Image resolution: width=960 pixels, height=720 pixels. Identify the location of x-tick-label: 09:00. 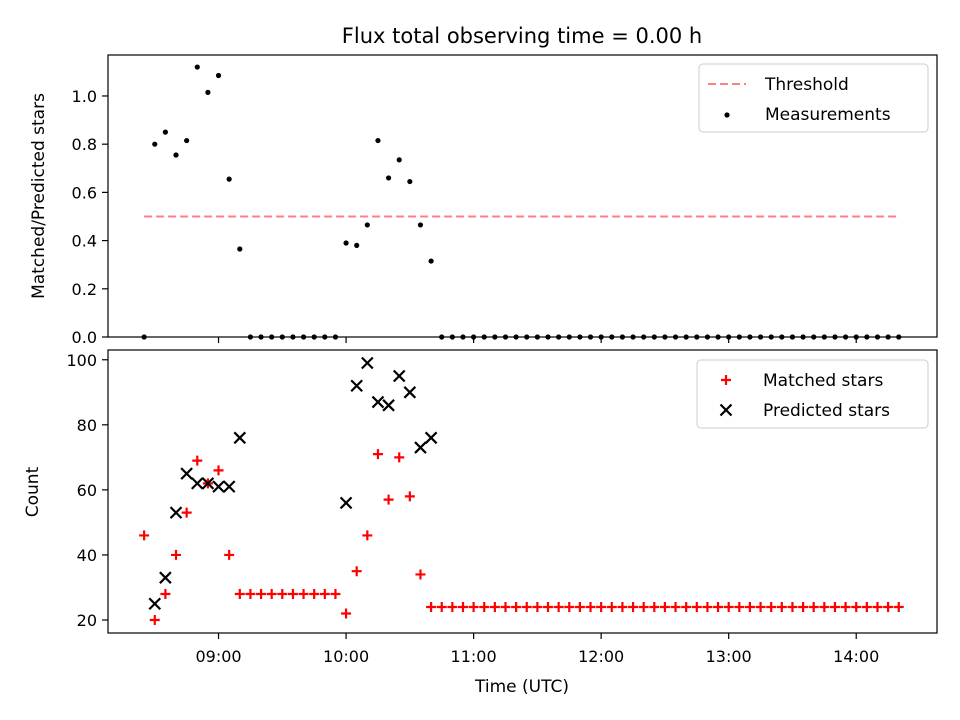
(218, 656).